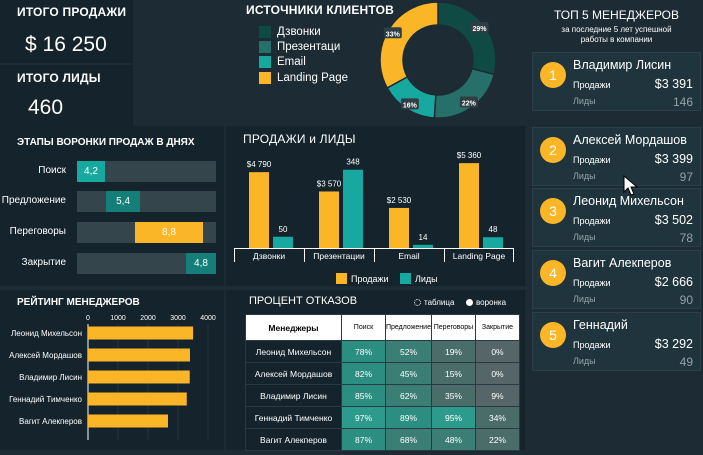  Describe the element at coordinates (118, 318) in the screenshot. I see `x-tick-label: 1000` at that location.